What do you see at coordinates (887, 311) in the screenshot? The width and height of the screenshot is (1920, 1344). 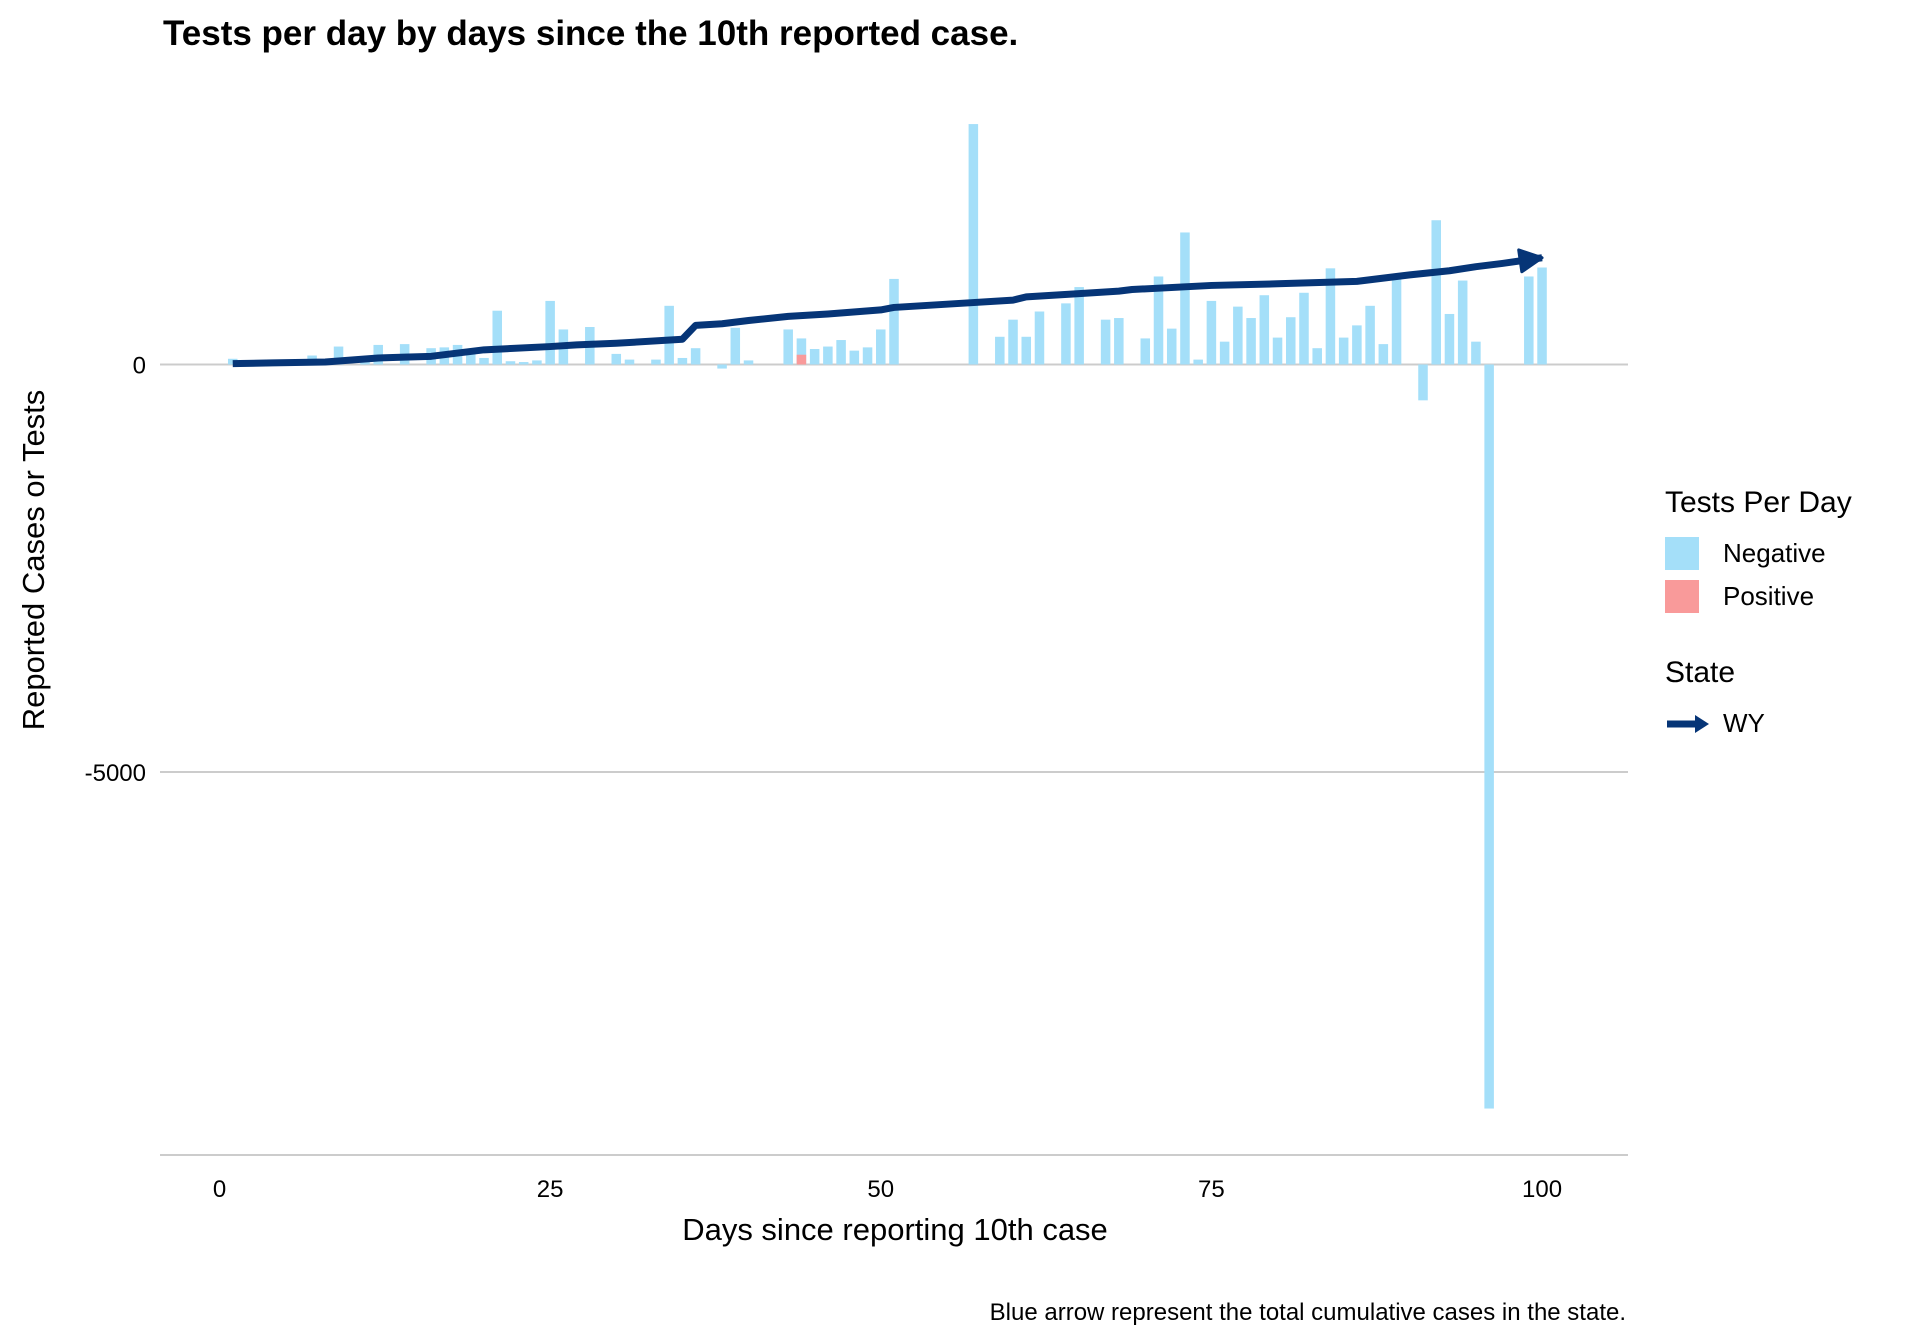 I see `cumulative-line-wy` at bounding box center [887, 311].